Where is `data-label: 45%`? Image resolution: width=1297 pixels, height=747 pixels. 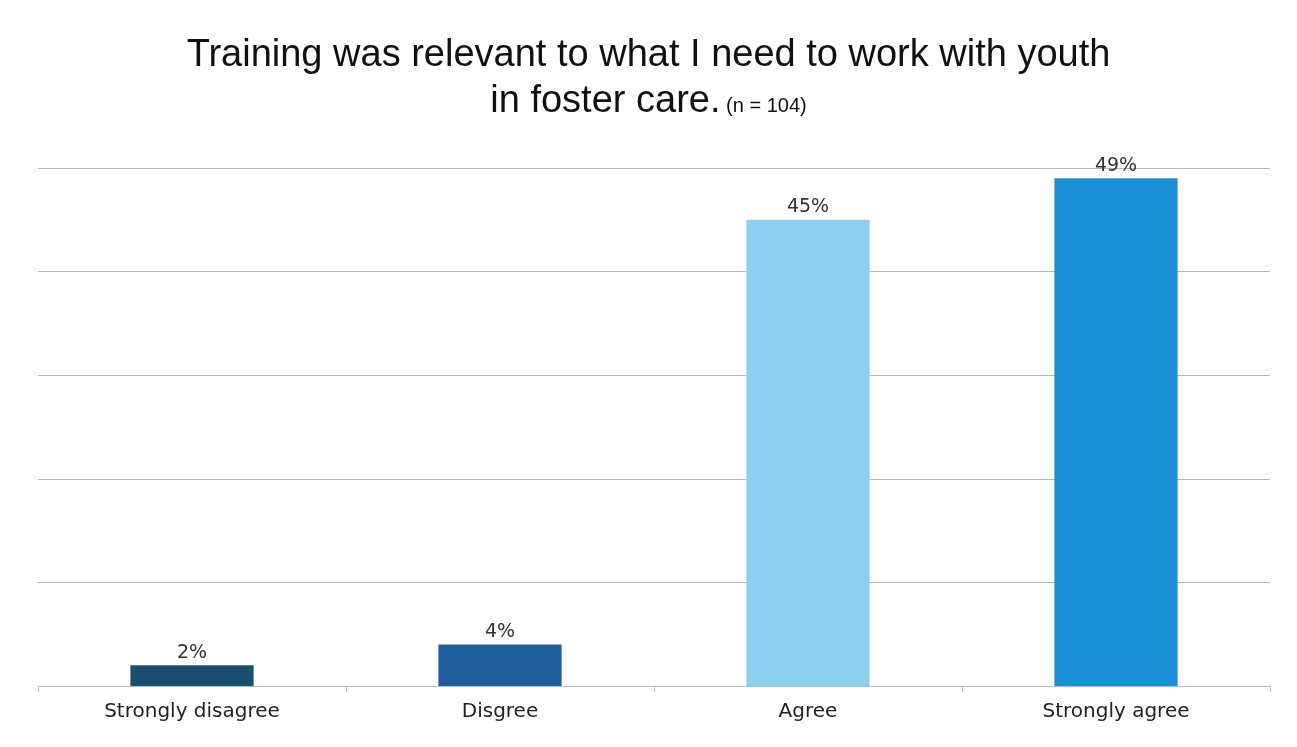 data-label: 45% is located at coordinates (808, 205).